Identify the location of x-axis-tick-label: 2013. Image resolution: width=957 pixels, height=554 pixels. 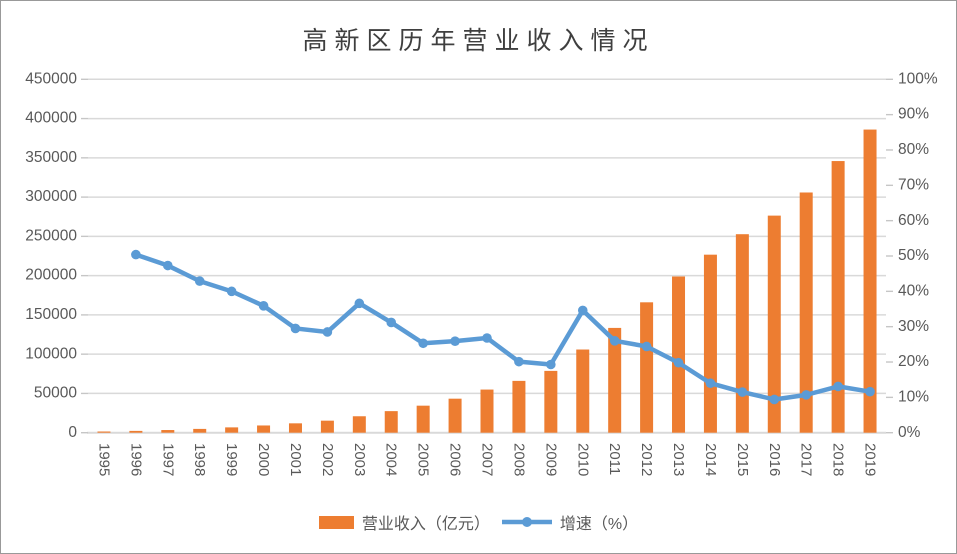
(678, 459).